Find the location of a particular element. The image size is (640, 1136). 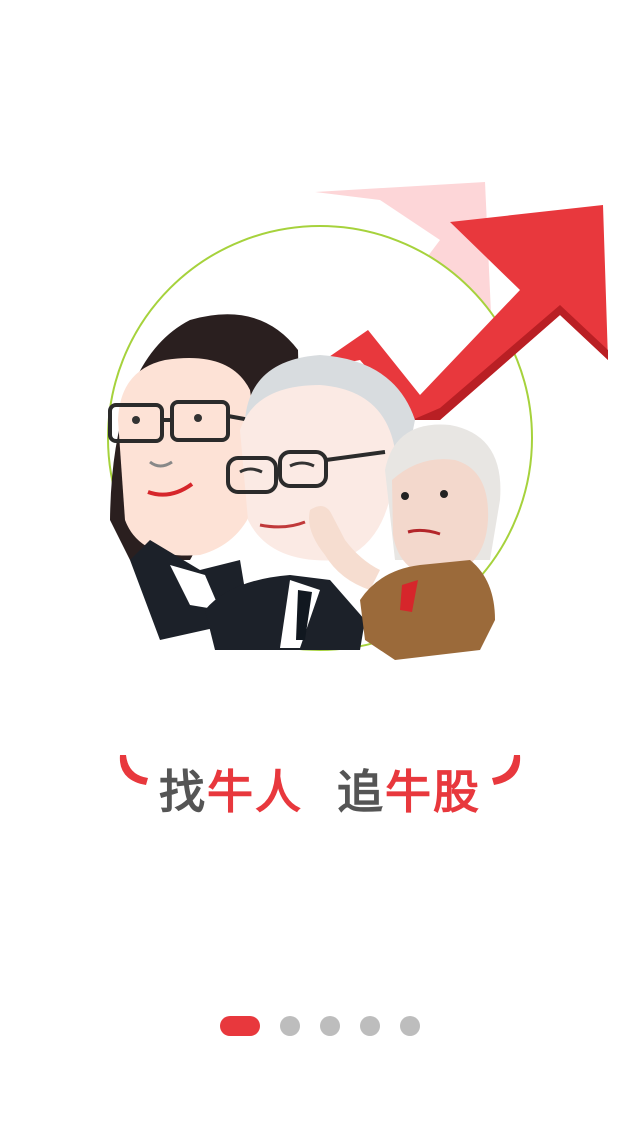

slogan-part2-red: 牛股 is located at coordinates (433, 792).